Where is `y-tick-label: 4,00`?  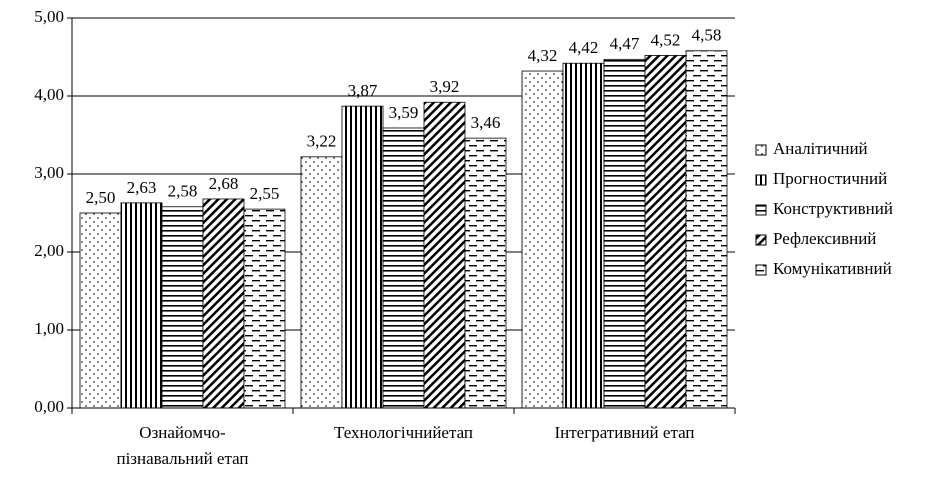 y-tick-label: 4,00 is located at coordinates (49, 94).